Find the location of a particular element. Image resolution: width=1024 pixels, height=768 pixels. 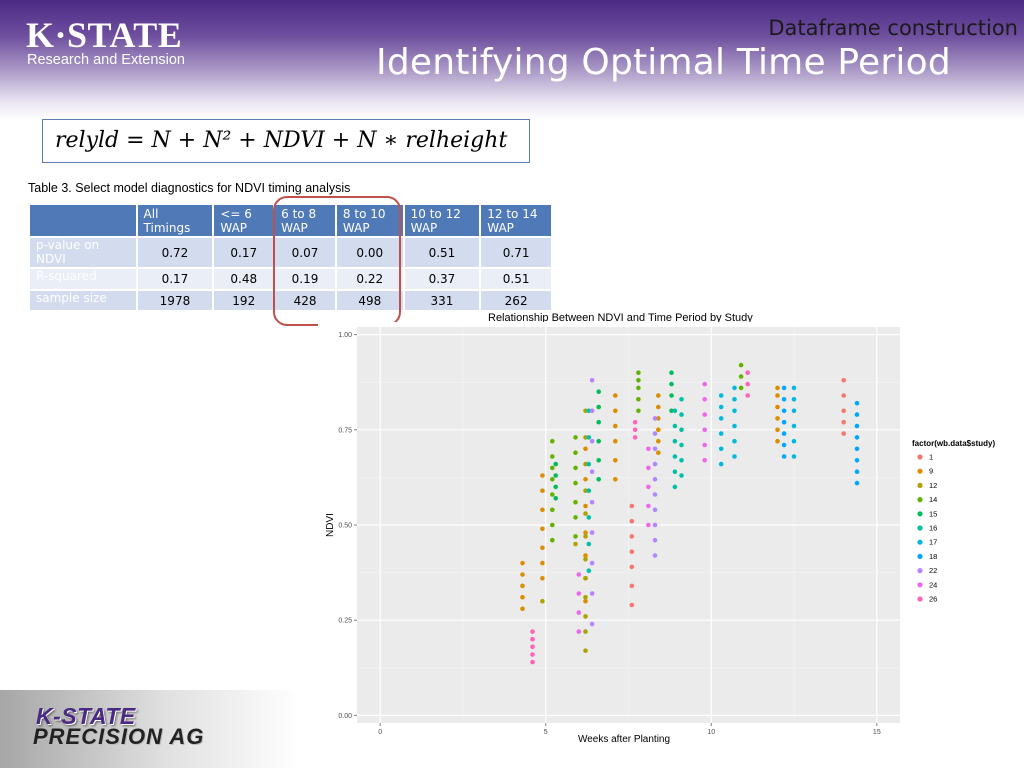

legend-label: 22 is located at coordinates (933, 570).